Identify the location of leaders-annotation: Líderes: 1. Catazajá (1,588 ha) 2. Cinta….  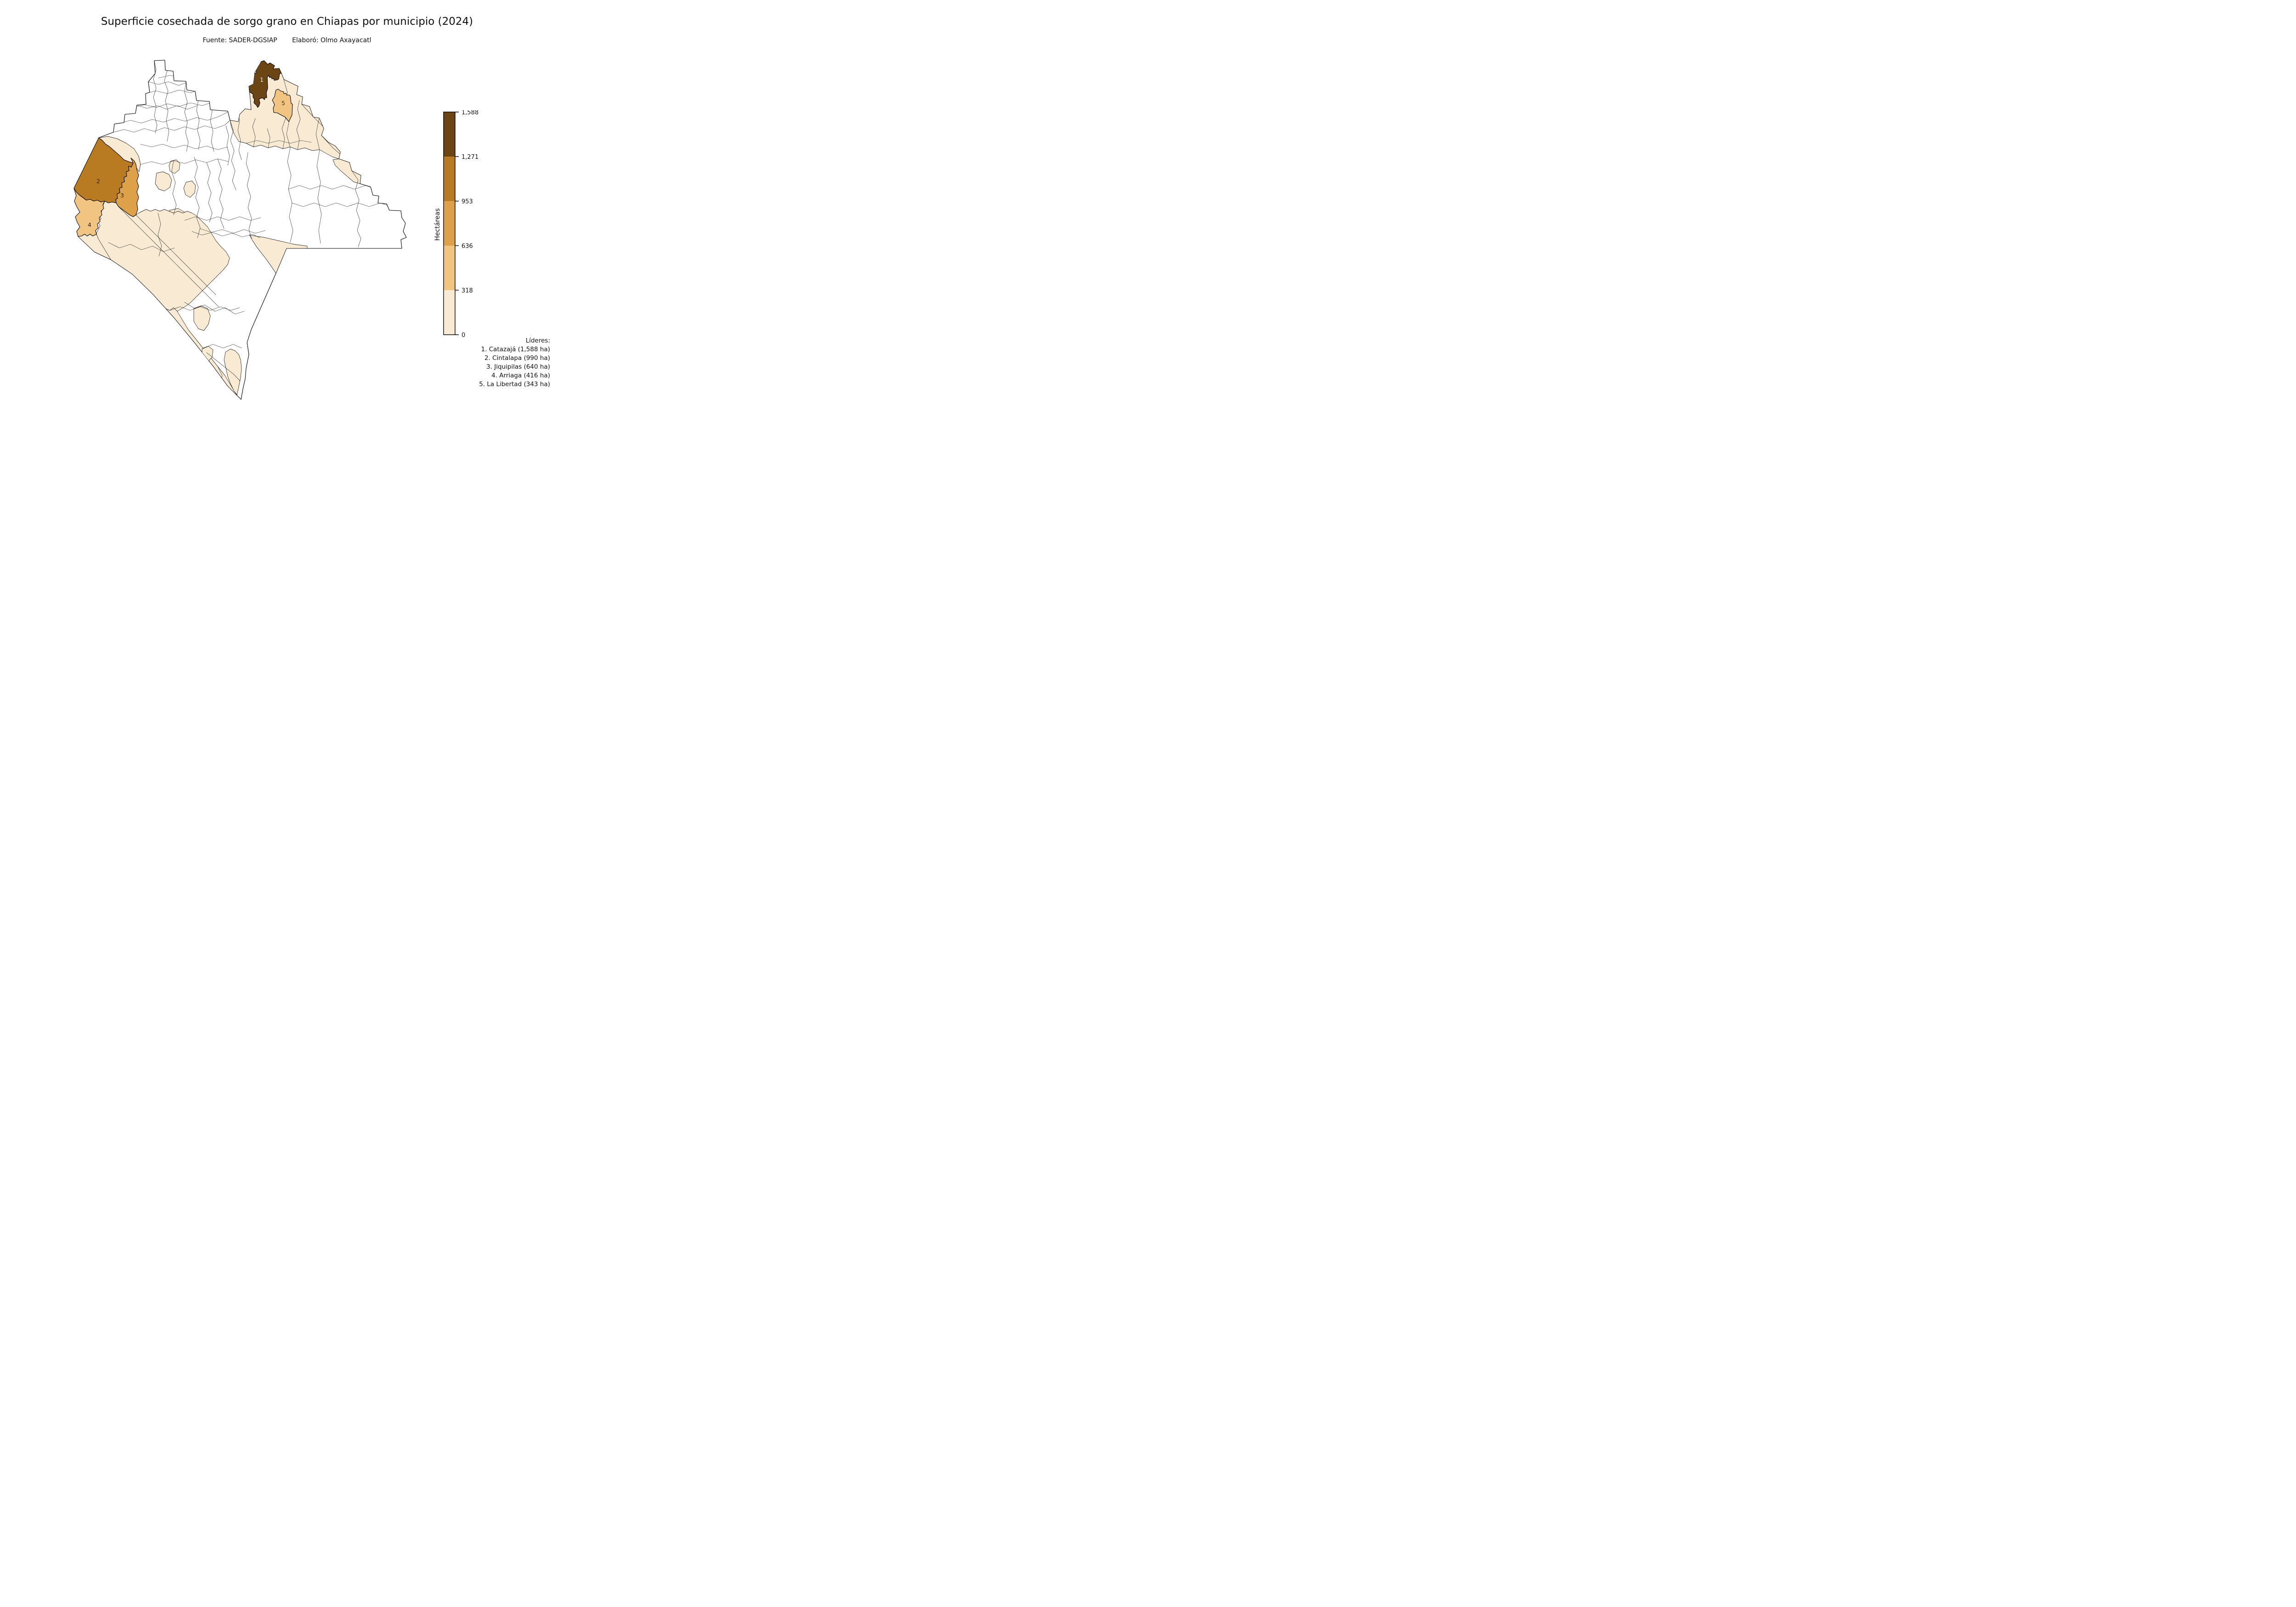
(514, 363).